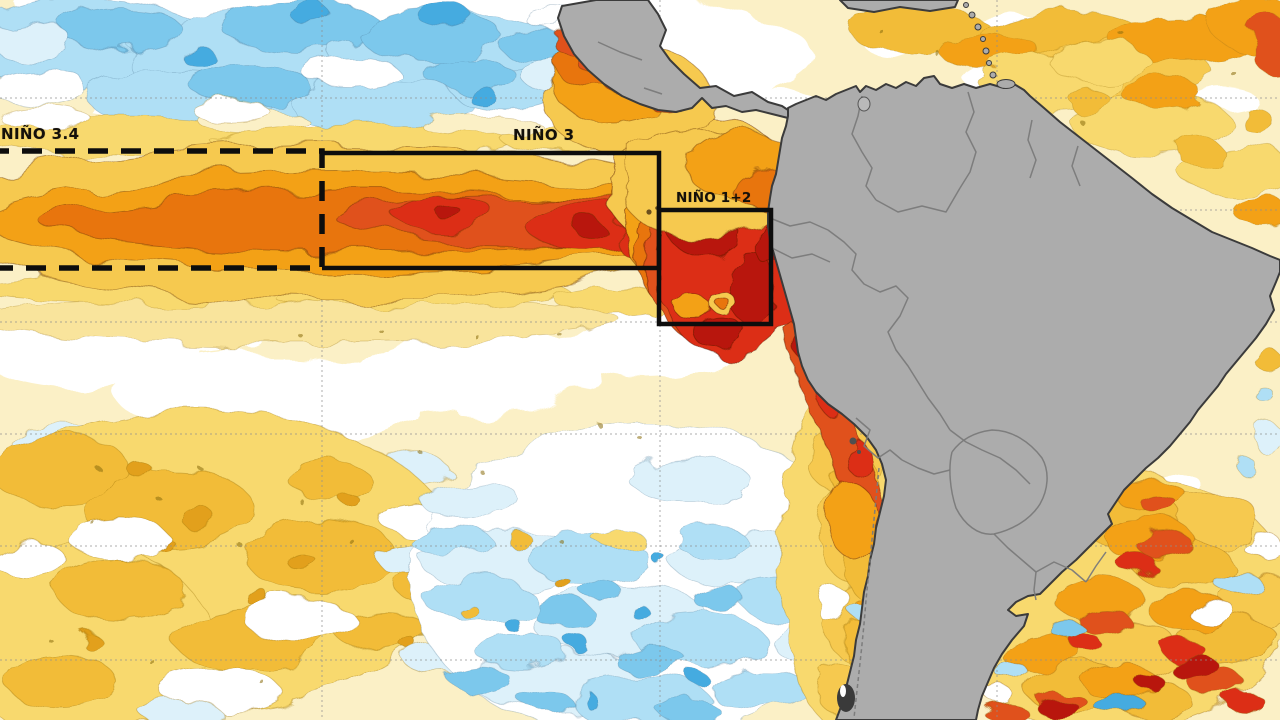 The width and height of the screenshot is (1280, 720). What do you see at coordinates (846, 698) in the screenshot?
I see `patagonia-icefield` at bounding box center [846, 698].